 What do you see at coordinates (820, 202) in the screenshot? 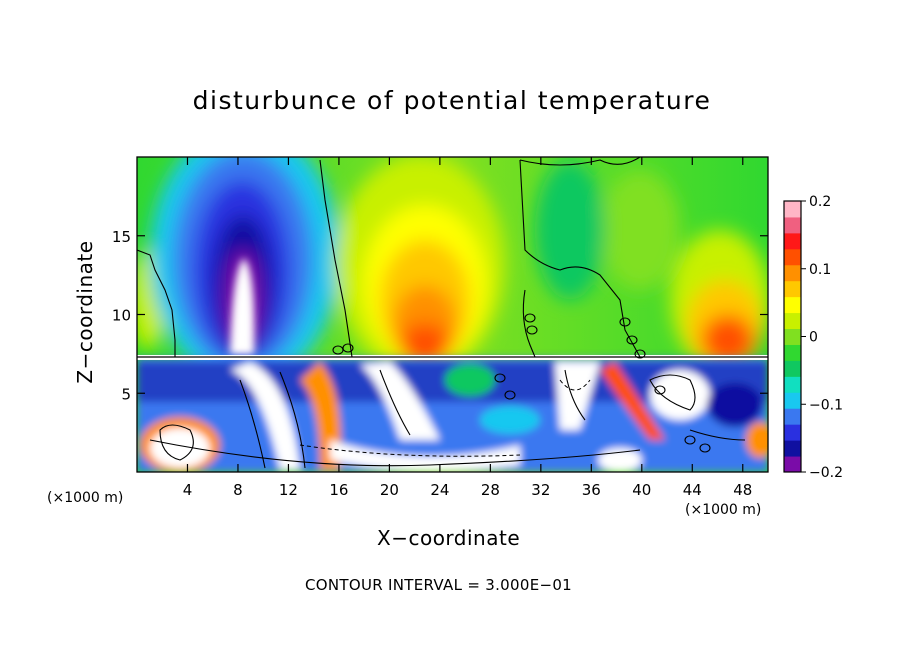
I see `colorbar-tick-label: 0.2` at bounding box center [820, 202].